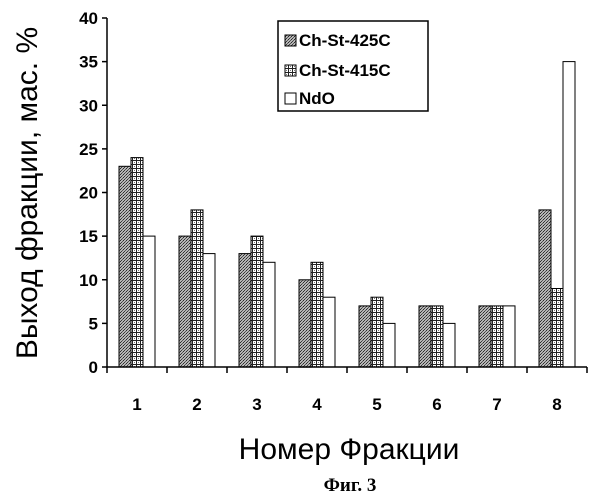 The width and height of the screenshot is (591, 500). I want to click on y-axis-title: Выход фракции, мас. %, so click(27, 193).